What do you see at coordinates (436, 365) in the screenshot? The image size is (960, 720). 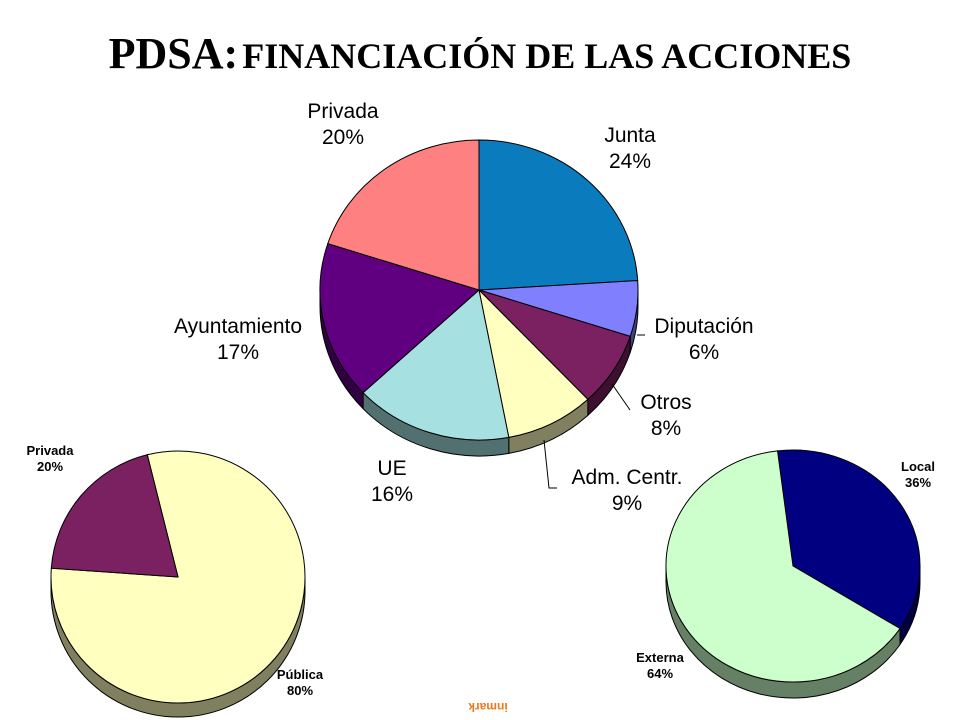 I see `slice-ue` at bounding box center [436, 365].